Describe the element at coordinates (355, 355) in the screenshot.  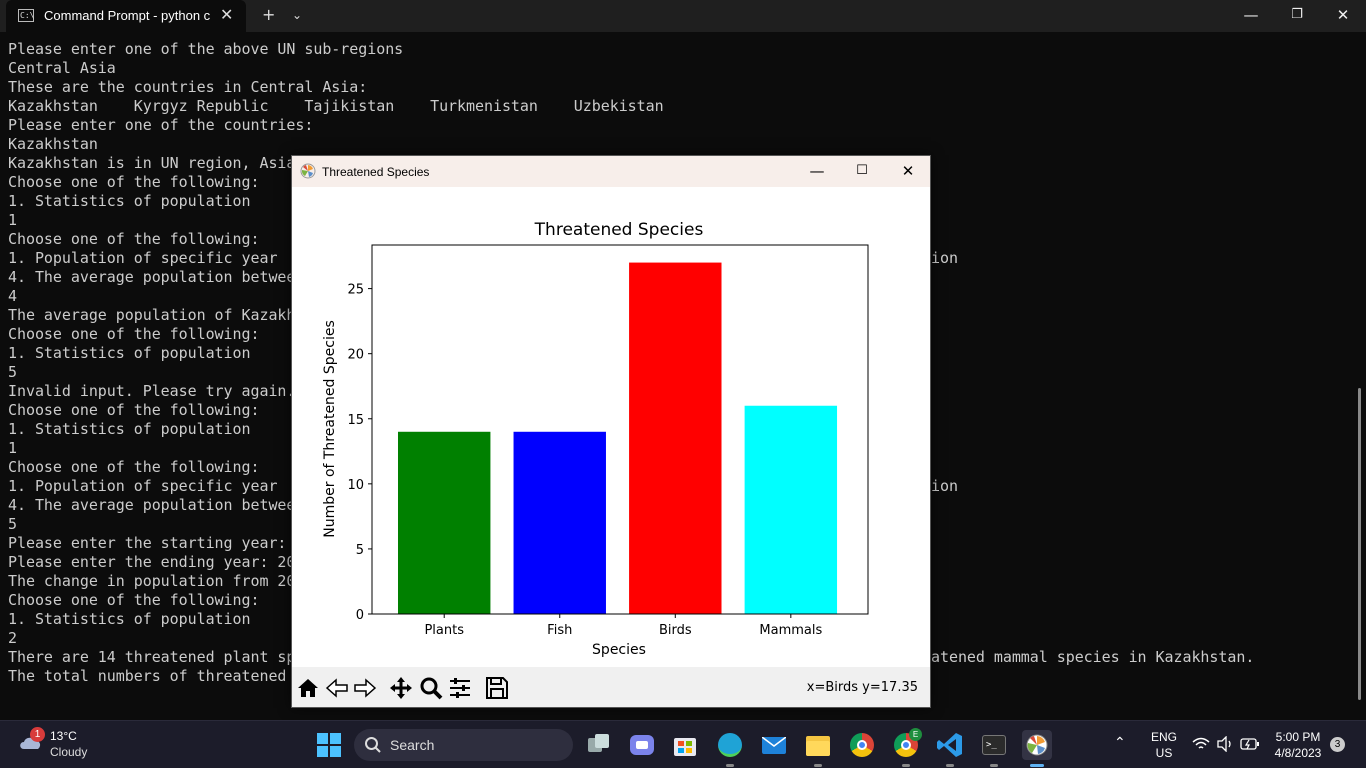
I see `y-tick-label: 20` at that location.